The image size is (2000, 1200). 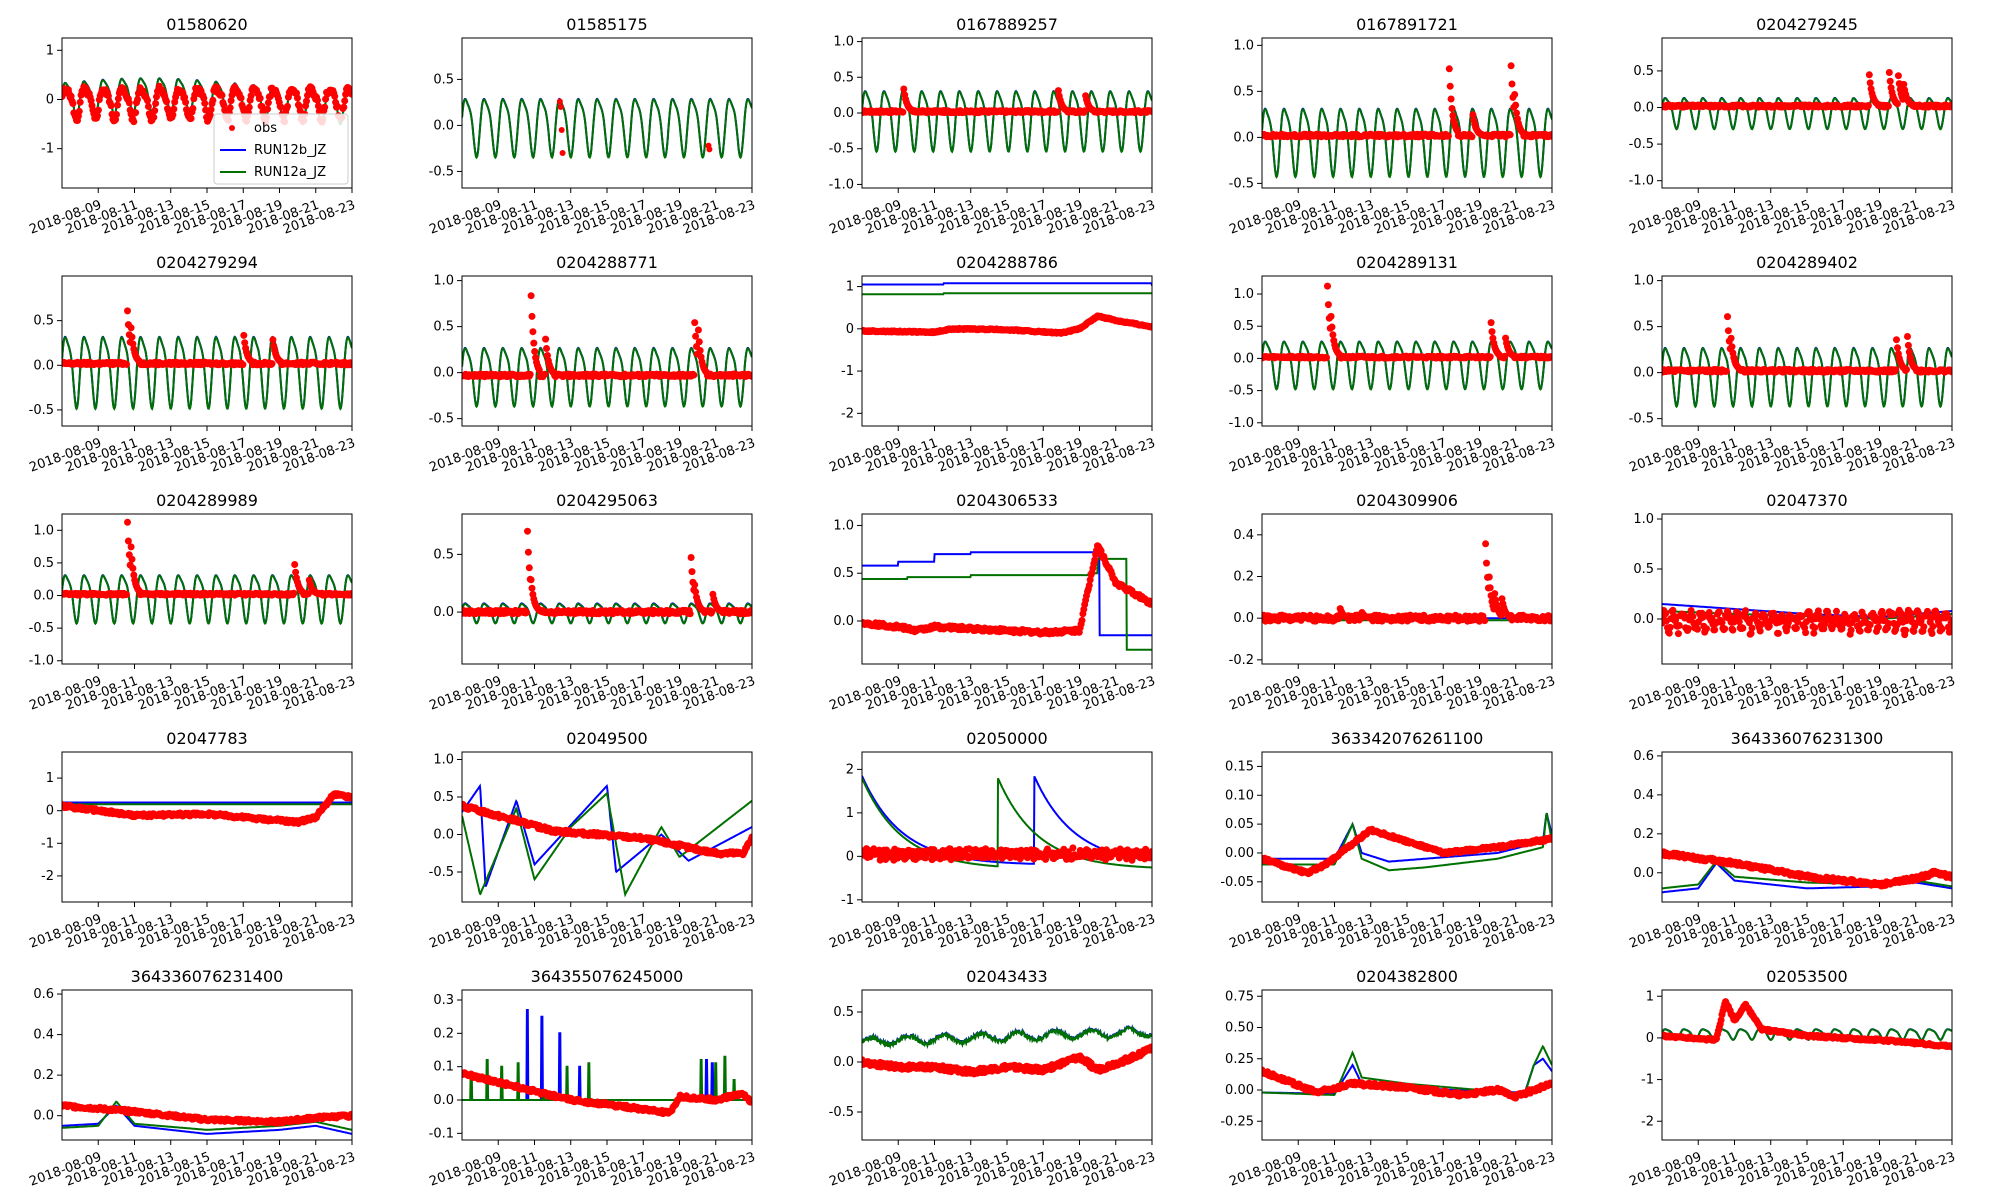 I want to click on y-tick-label: -1, so click(x=47, y=149).